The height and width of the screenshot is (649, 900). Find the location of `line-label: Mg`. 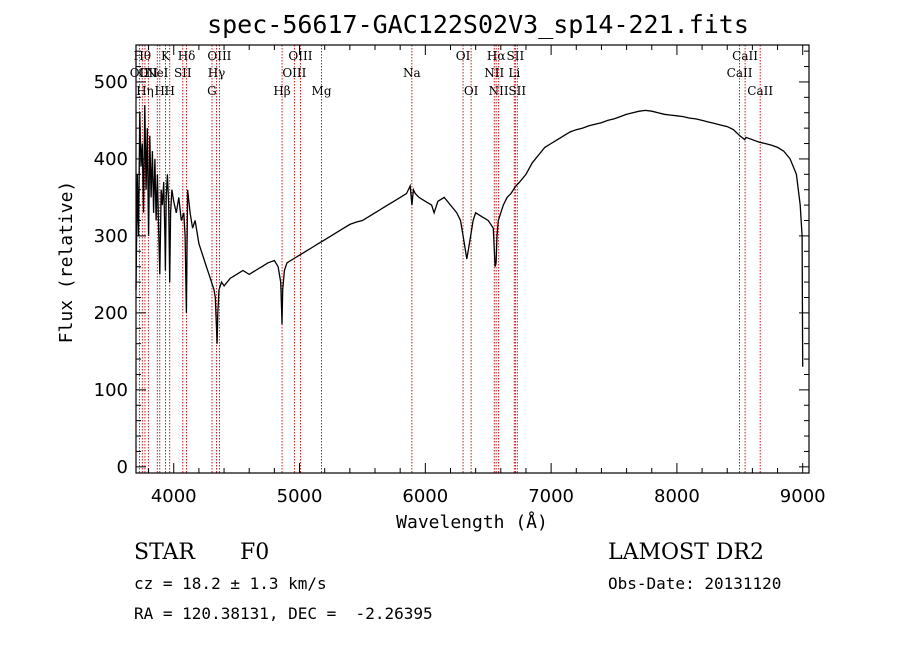

line-label: Mg is located at coordinates (322, 91).